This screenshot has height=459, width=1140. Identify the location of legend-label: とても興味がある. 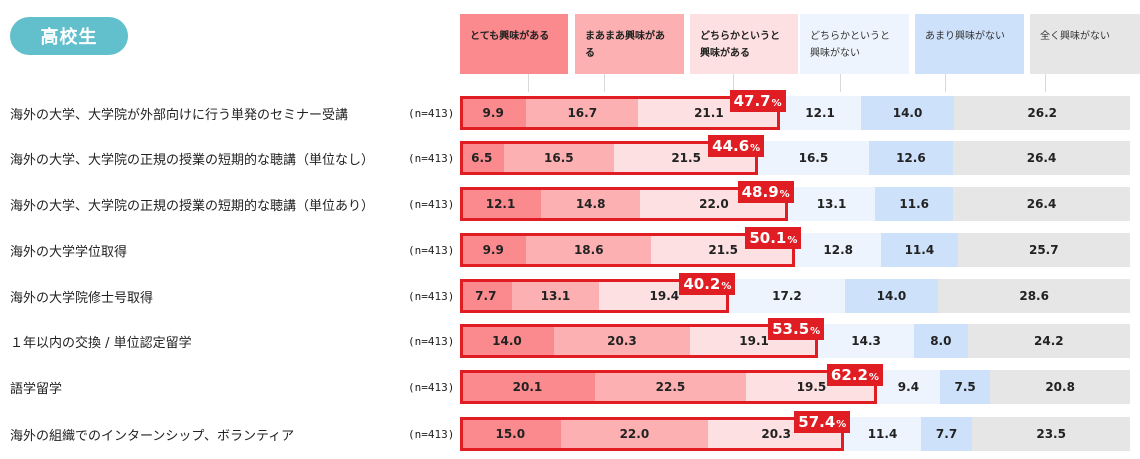
(510, 36).